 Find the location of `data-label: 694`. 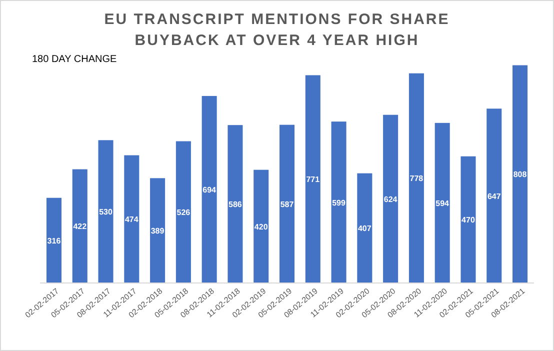

data-label: 694 is located at coordinates (209, 189).